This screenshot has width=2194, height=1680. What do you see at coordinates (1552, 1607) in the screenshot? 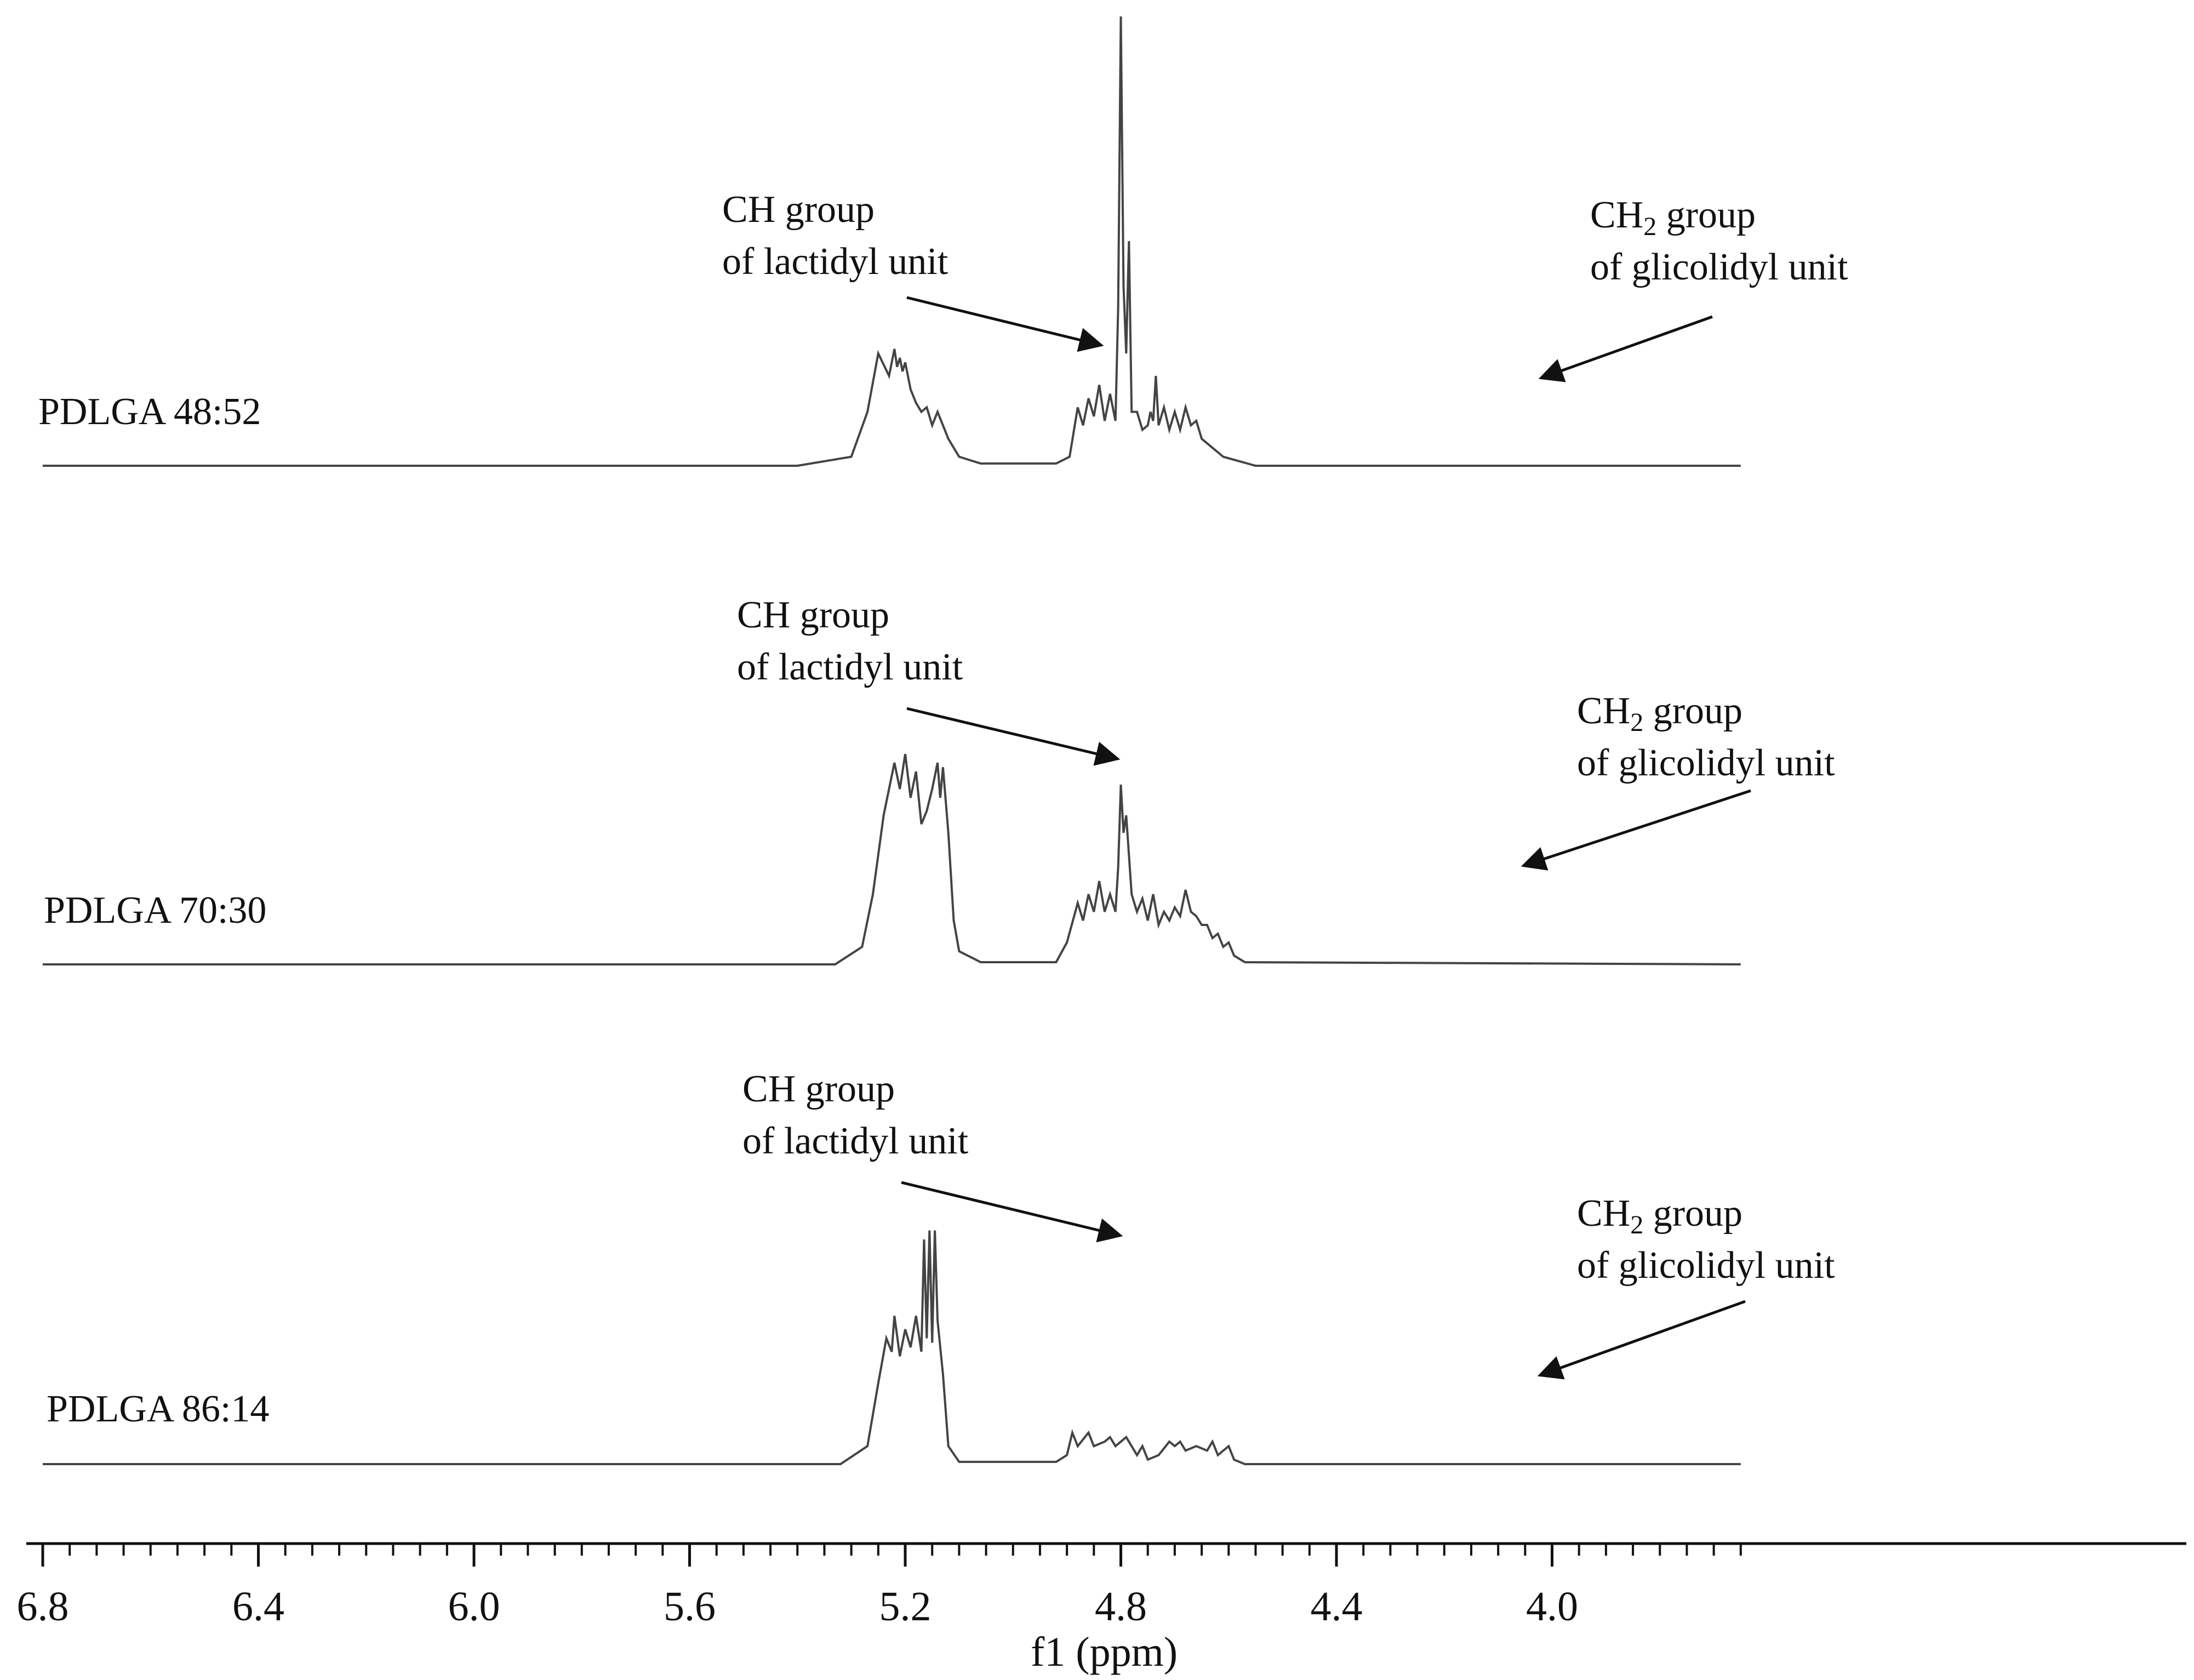
I see `x-tick-label: 4.0` at bounding box center [1552, 1607].